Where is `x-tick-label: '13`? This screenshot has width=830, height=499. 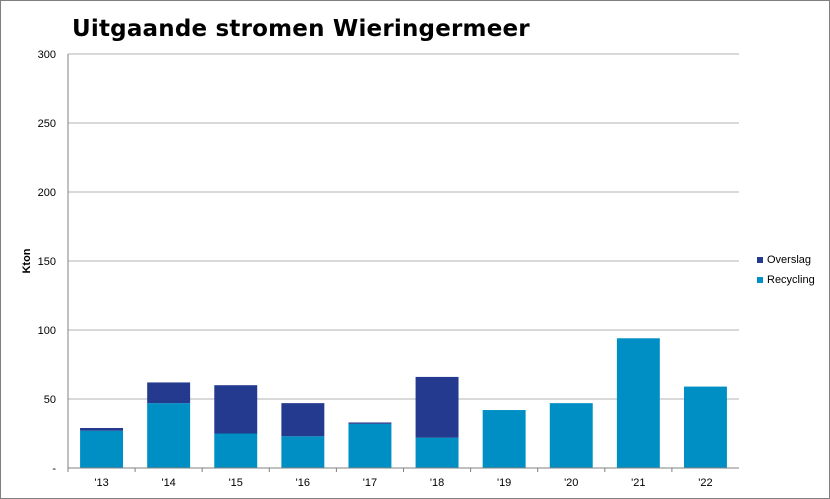
x-tick-label: '13 is located at coordinates (101, 483).